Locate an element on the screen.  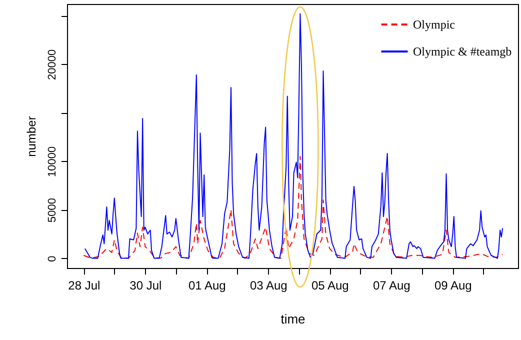
x-tick-label: 28 Jul is located at coordinates (84, 285).